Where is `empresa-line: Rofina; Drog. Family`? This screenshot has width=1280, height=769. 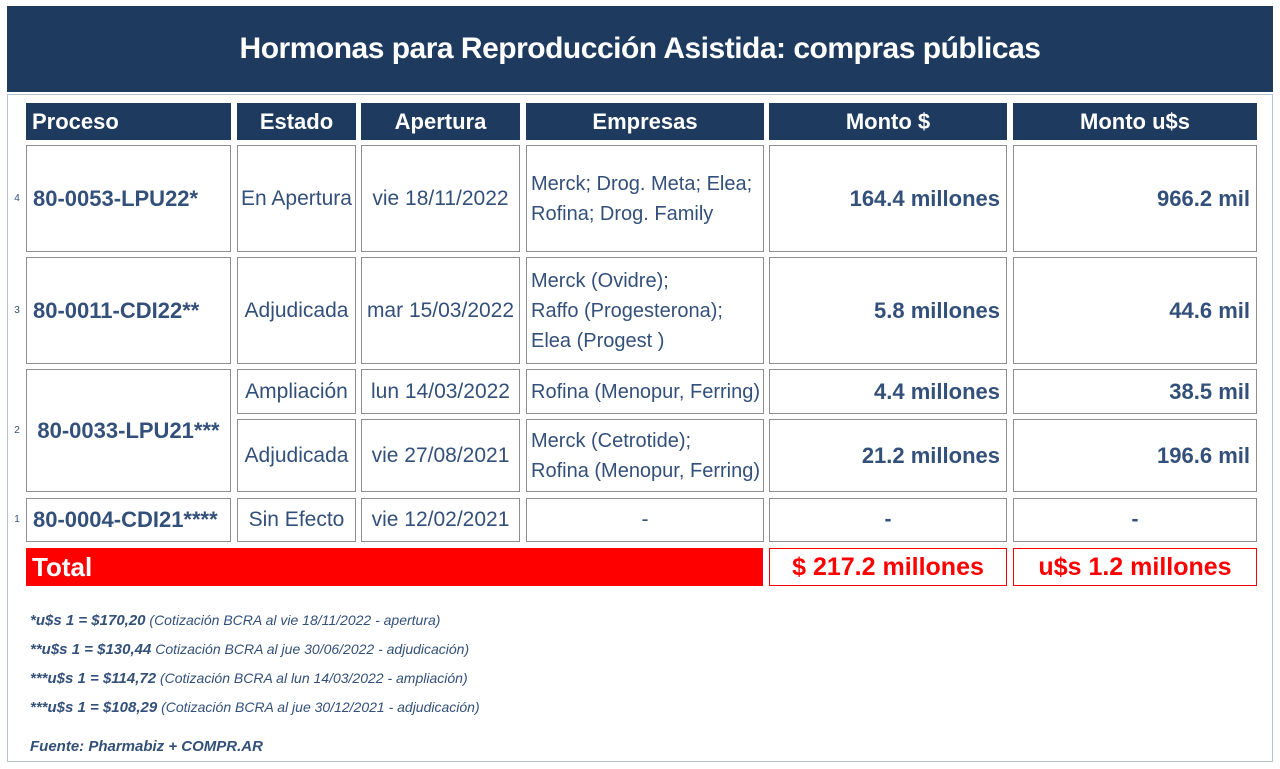
empresa-line: Rofina; Drog. Family is located at coordinates (622, 213).